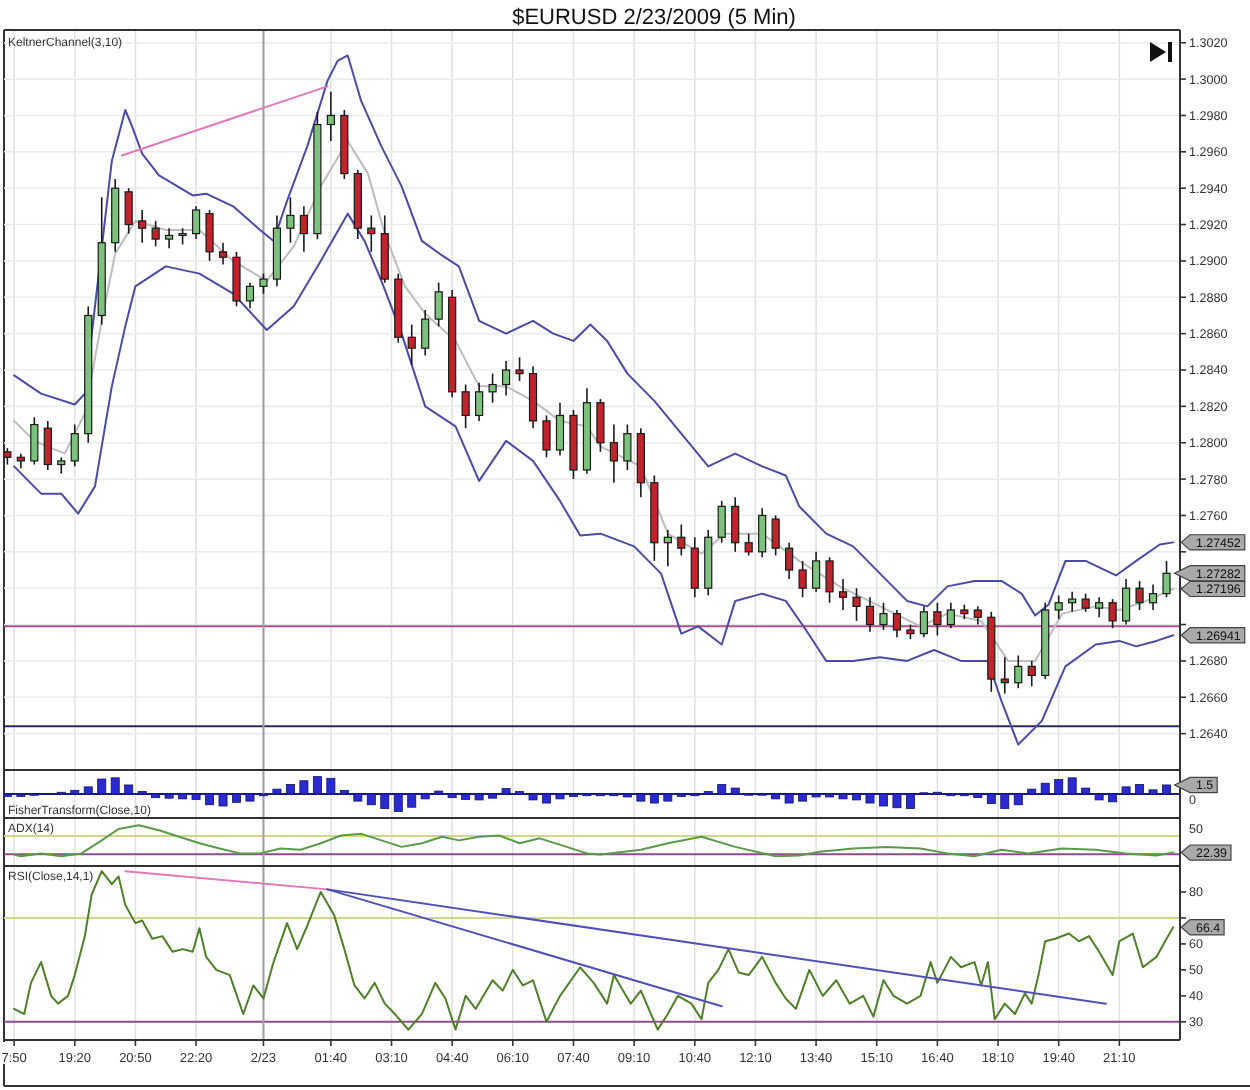 The width and height of the screenshot is (1250, 1090). I want to click on chart-title: $EURUSD 2/23/2009 (5 Min), so click(654, 18).